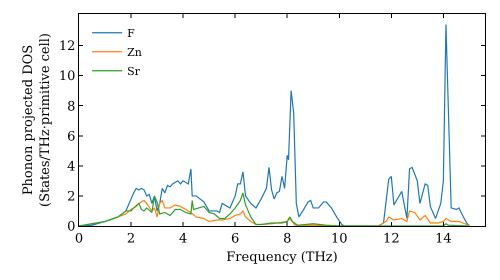  I want to click on y-tick-label: 10, so click(67, 76).